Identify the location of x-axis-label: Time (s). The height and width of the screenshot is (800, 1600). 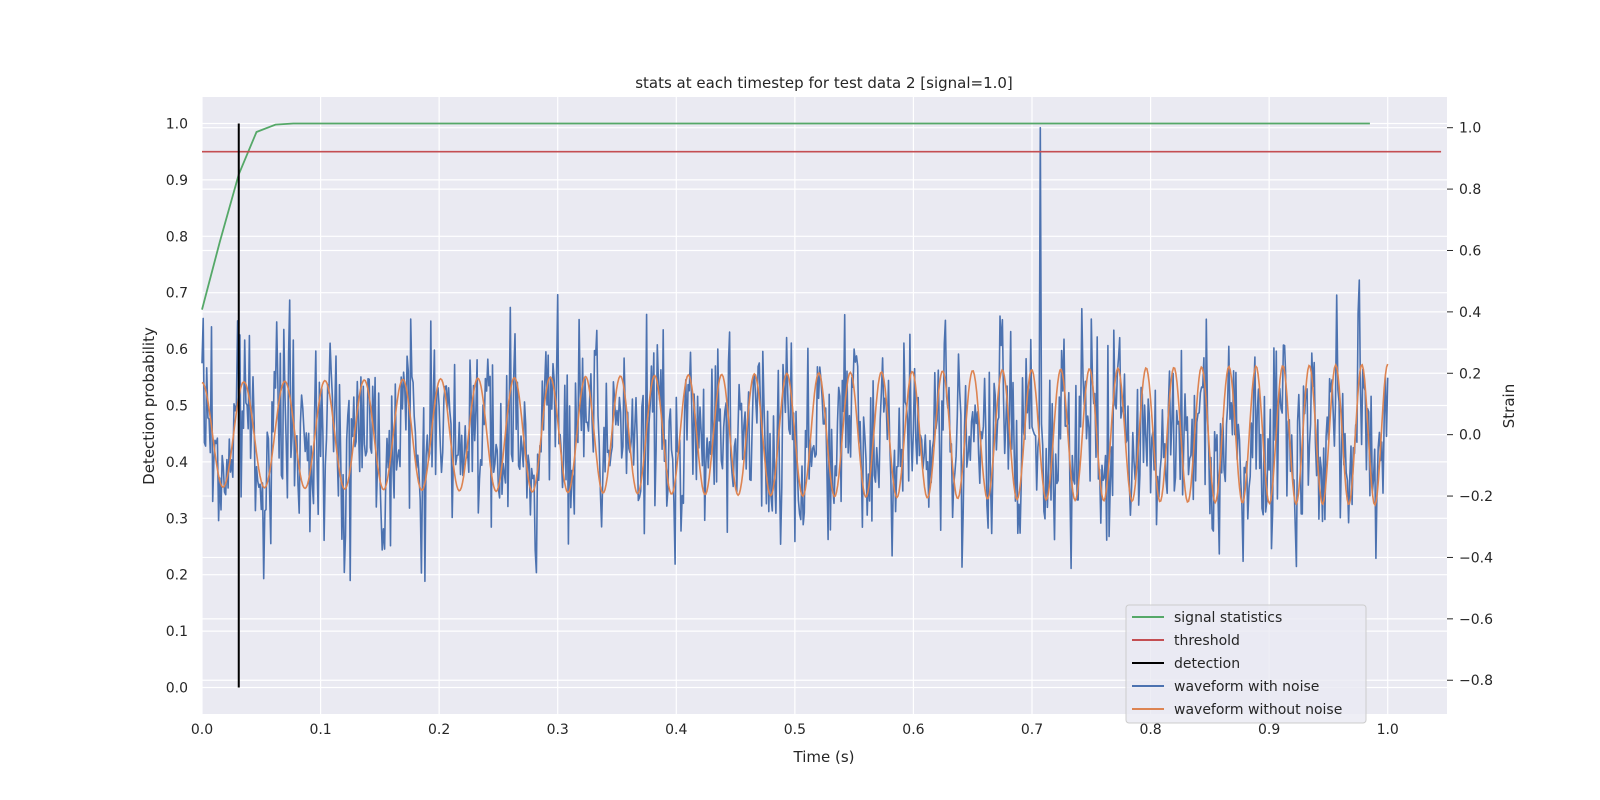
(824, 757).